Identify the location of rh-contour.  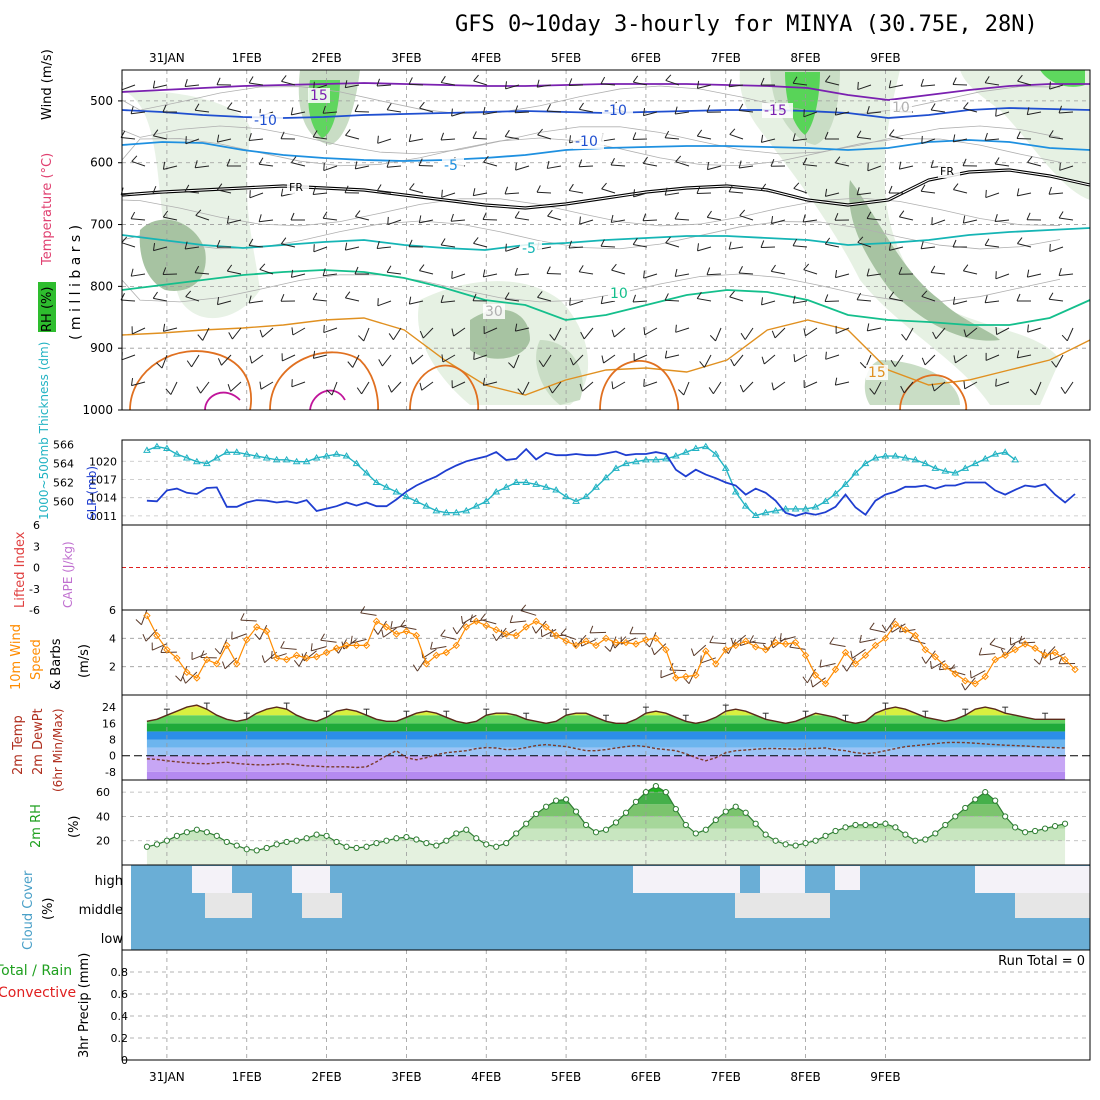
(591, 140).